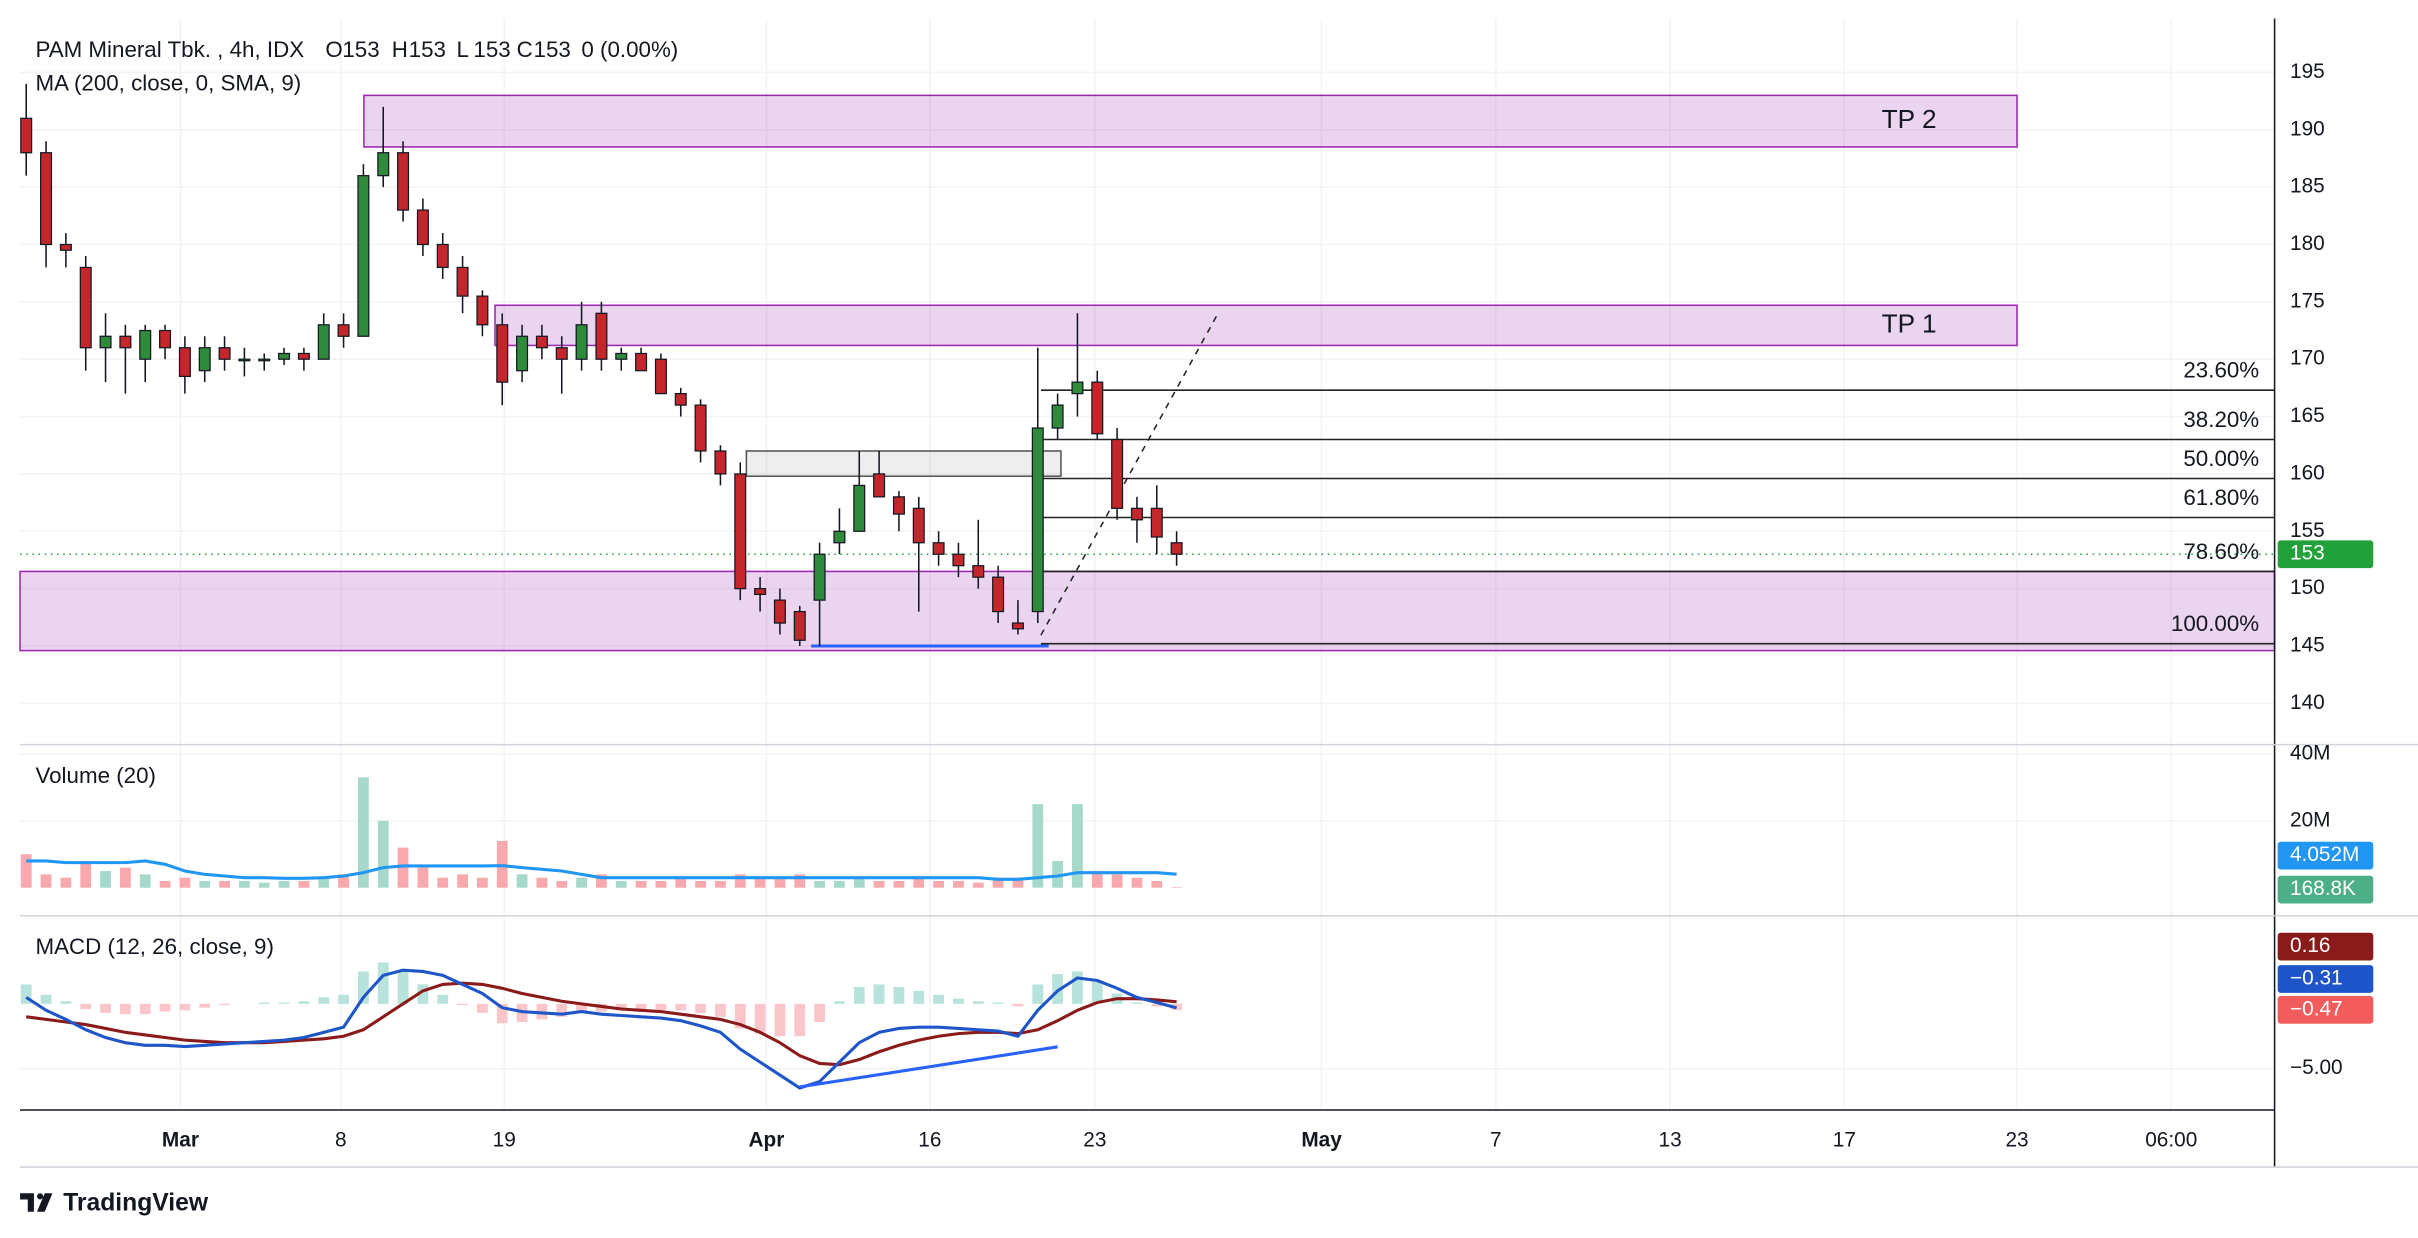  I want to click on y-tick-label: 160, so click(2307, 472).